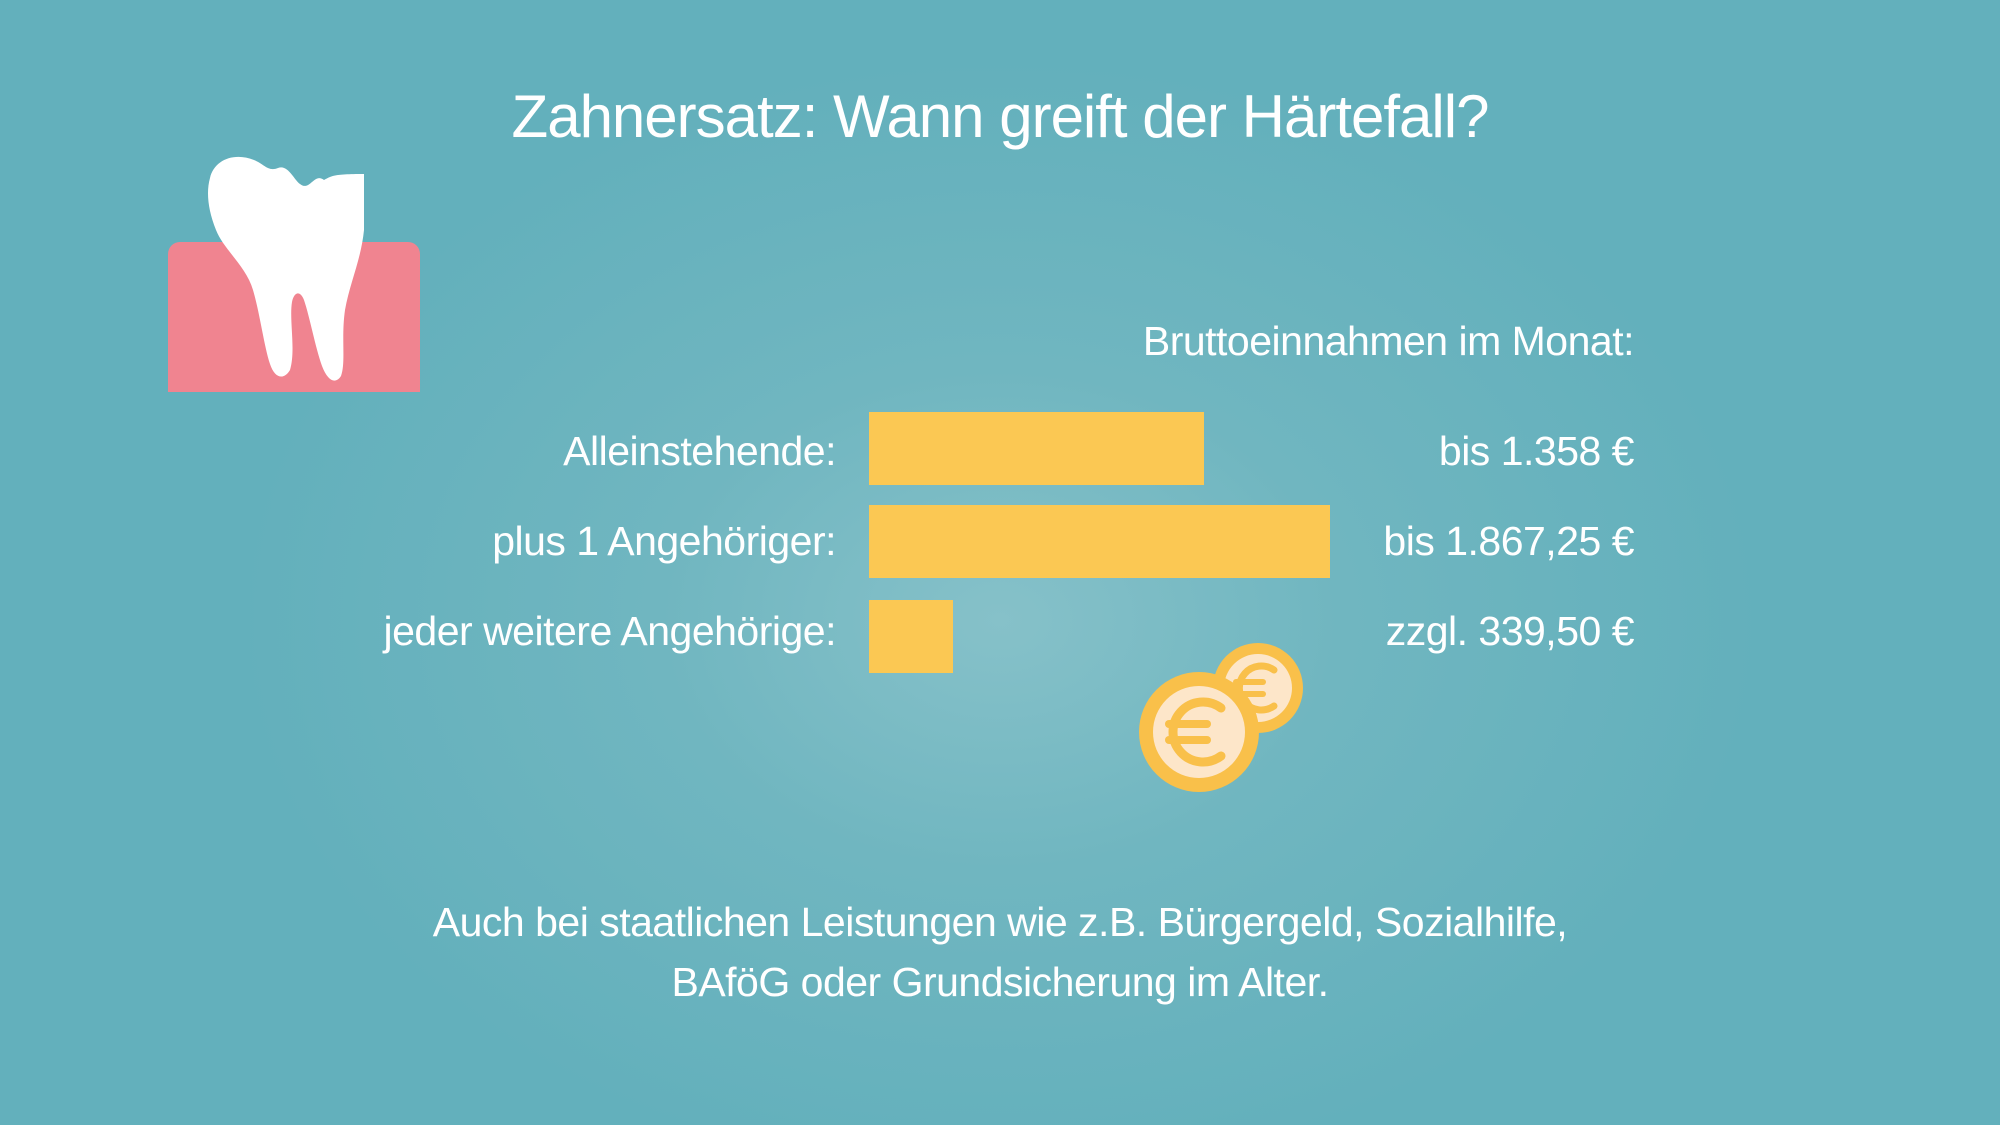  Describe the element at coordinates (911, 636) in the screenshot. I see `bar-each-additional` at that location.